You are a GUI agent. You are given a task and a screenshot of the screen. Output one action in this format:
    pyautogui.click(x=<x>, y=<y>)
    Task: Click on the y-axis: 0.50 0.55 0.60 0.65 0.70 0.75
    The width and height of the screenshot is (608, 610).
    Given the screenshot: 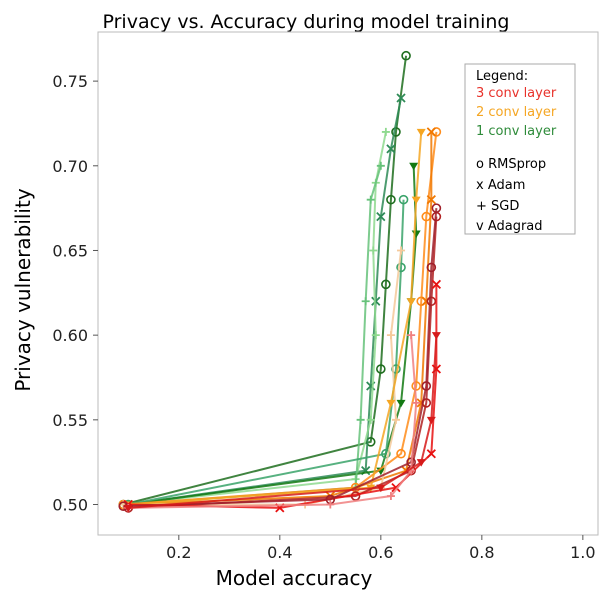 What is the action you would take?
    pyautogui.click(x=75, y=293)
    